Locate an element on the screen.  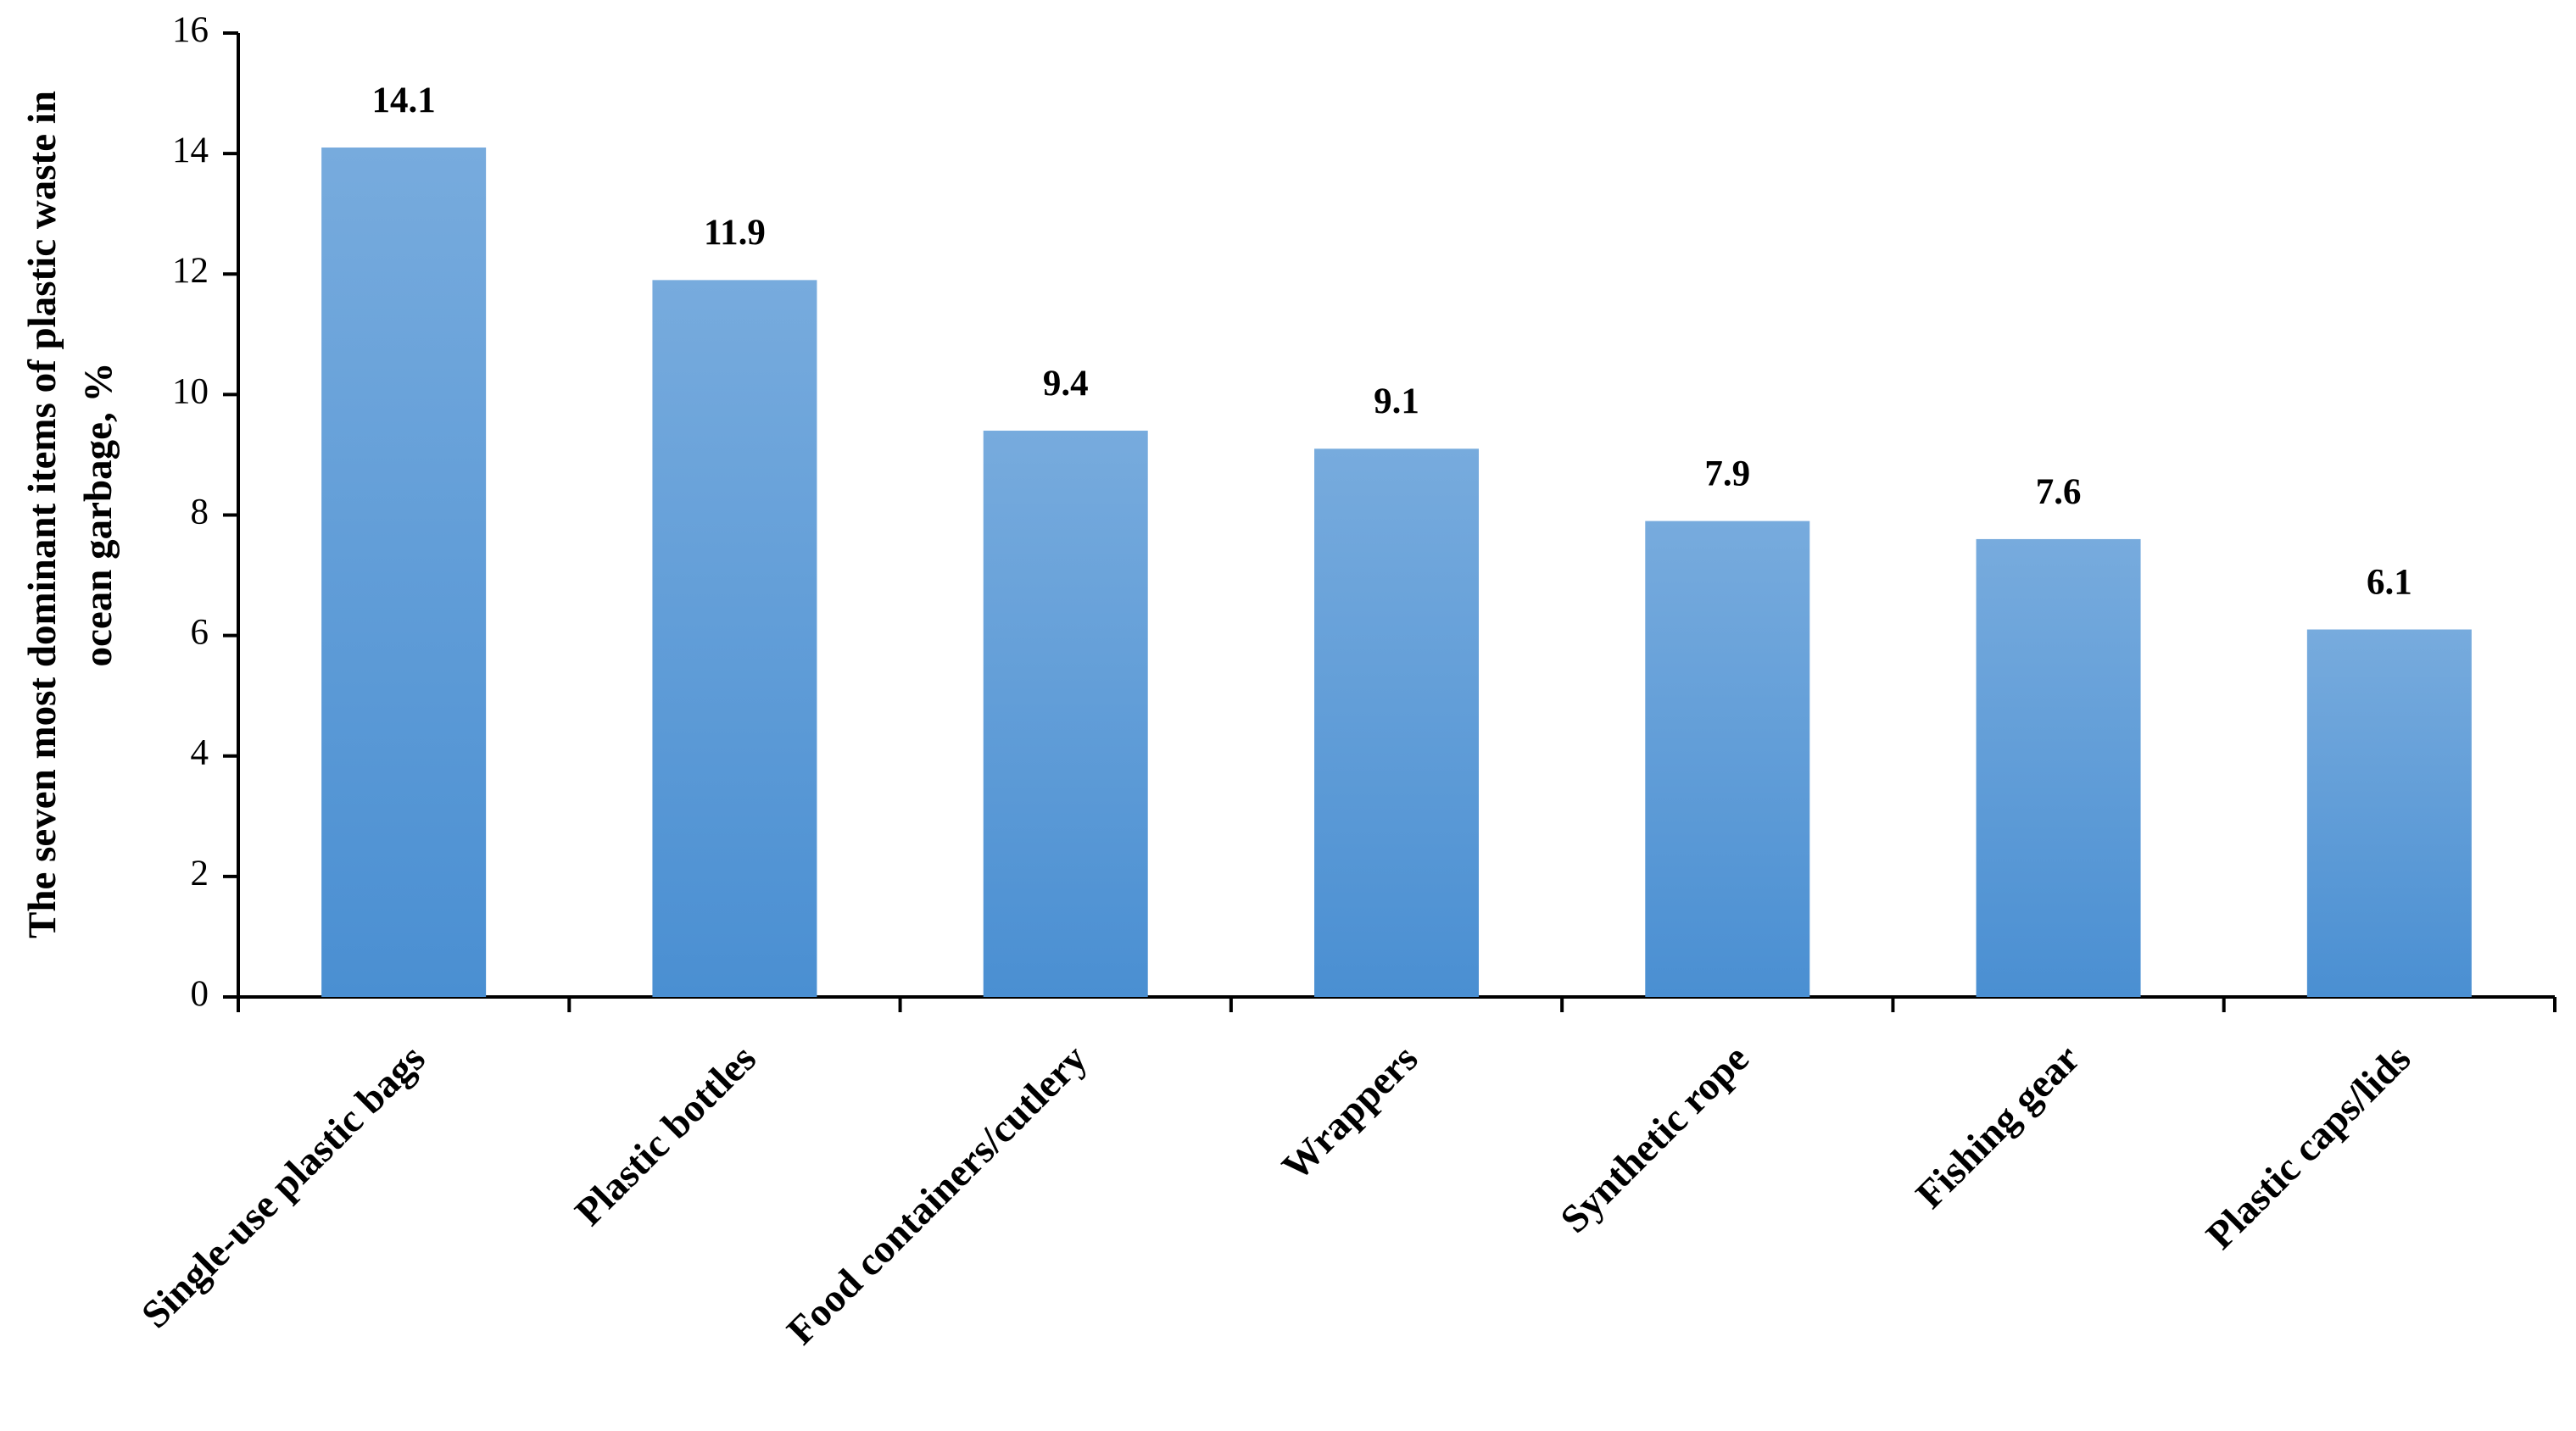
y-tick-label: 8 is located at coordinates (200, 512).